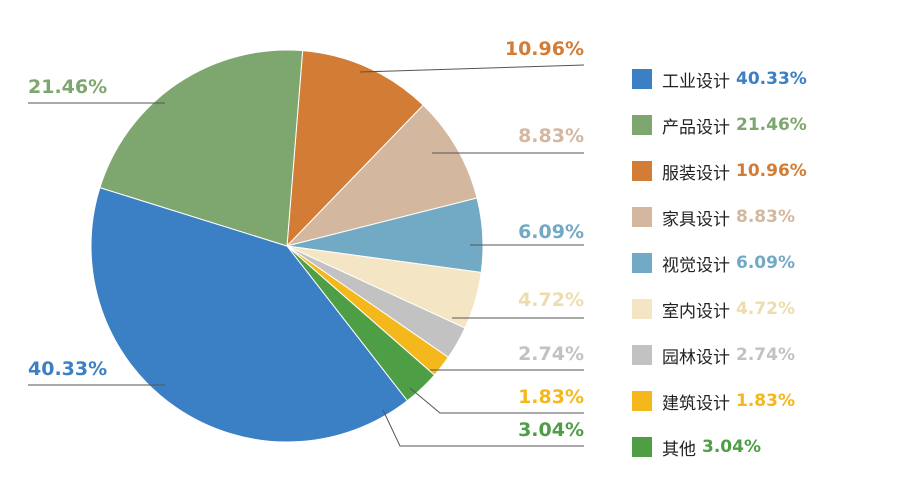 This screenshot has width=902, height=480. What do you see at coordinates (696, 265) in the screenshot?
I see `legend-label: 视觉设计` at bounding box center [696, 265].